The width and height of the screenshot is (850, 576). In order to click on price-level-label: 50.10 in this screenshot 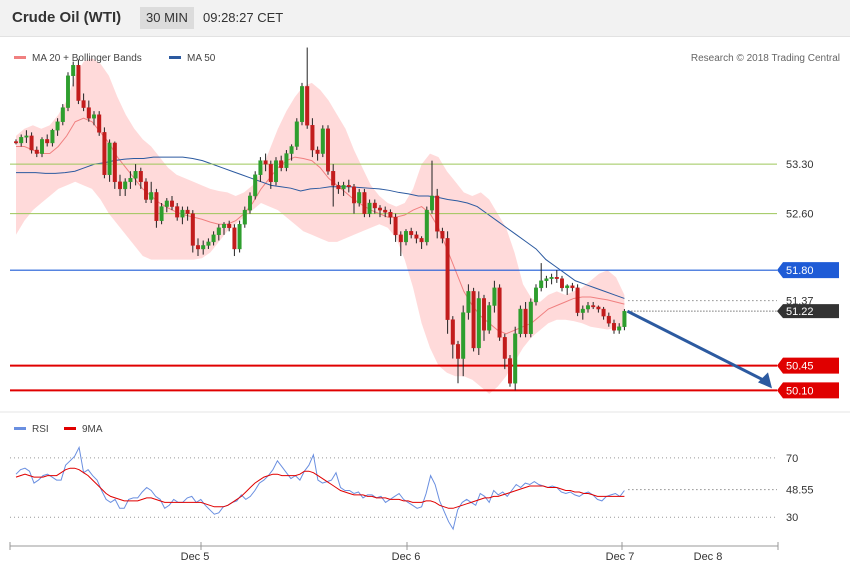, I will do `click(800, 391)`.